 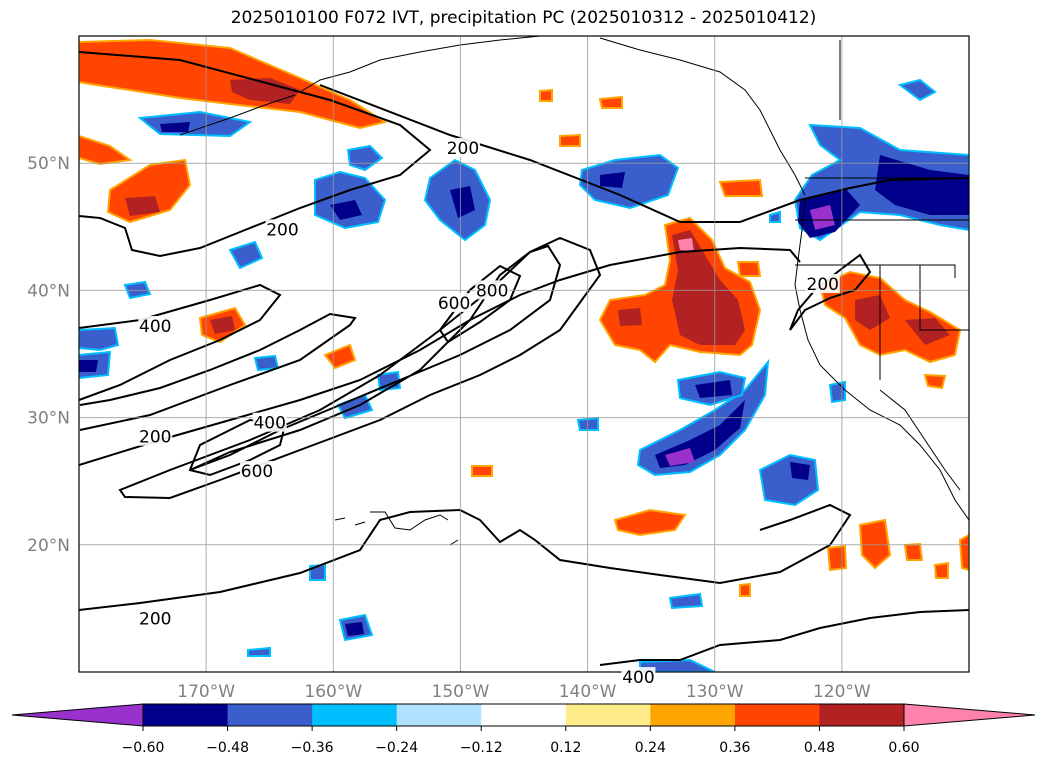 I want to click on colorbar-extend-min, so click(x=77, y=715).